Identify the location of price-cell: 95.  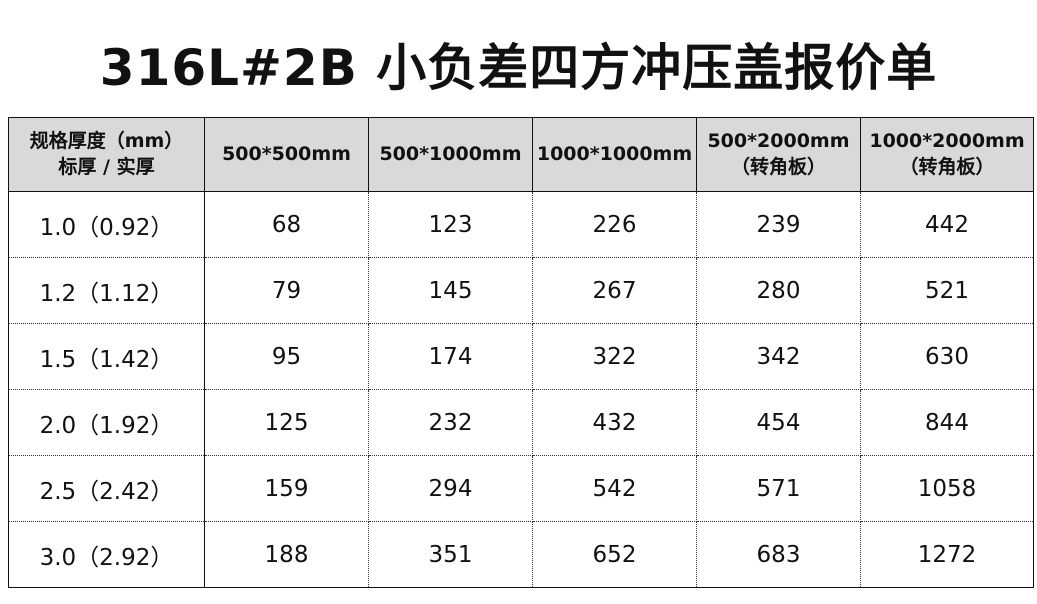
(286, 356).